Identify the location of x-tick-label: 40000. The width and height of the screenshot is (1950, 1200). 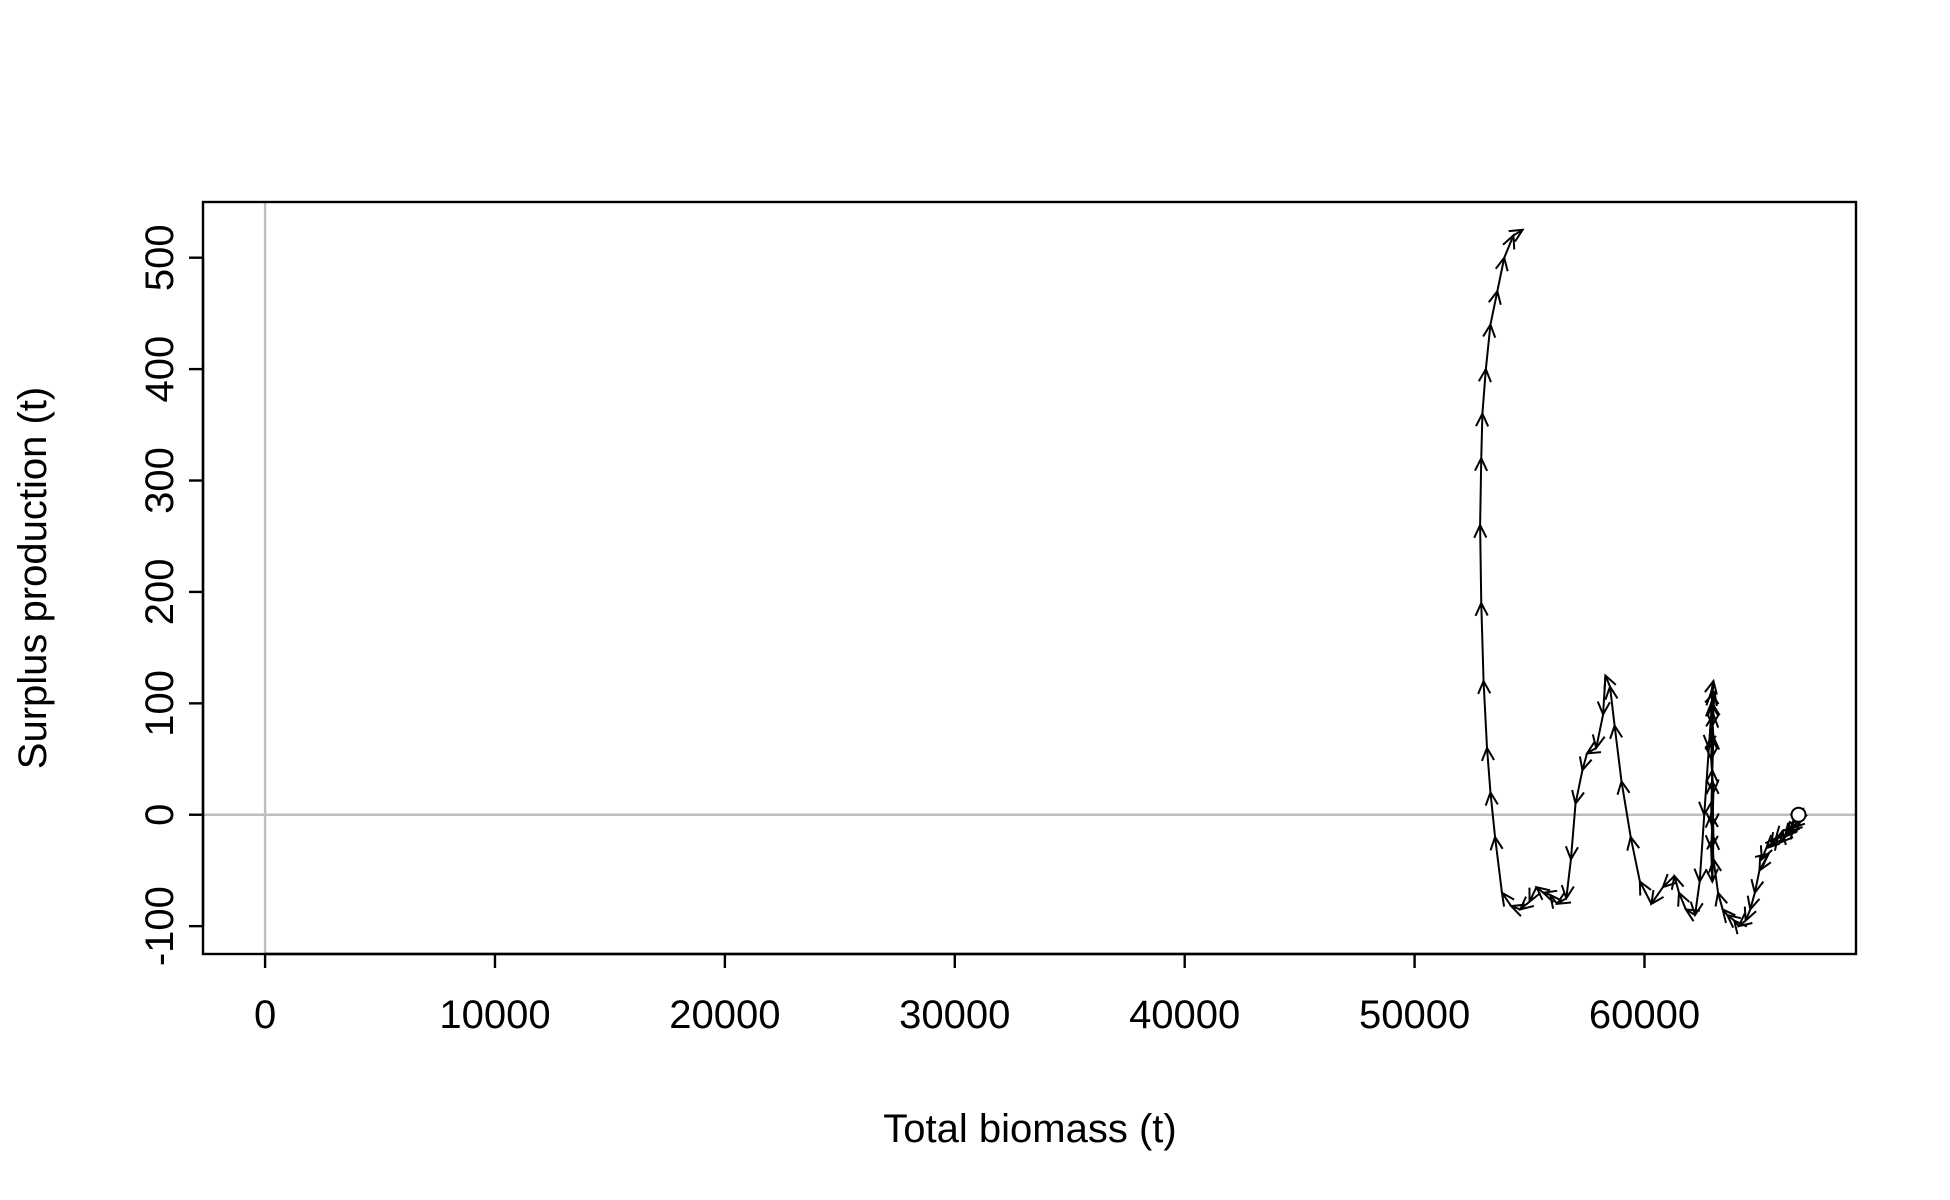
(1184, 1015).